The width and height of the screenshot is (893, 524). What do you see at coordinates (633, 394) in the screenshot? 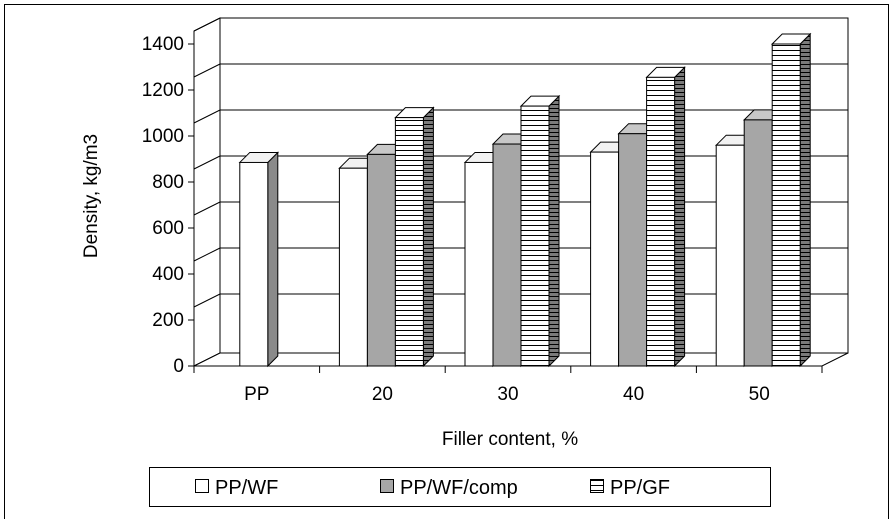
I see `x-tick-label: 40` at bounding box center [633, 394].